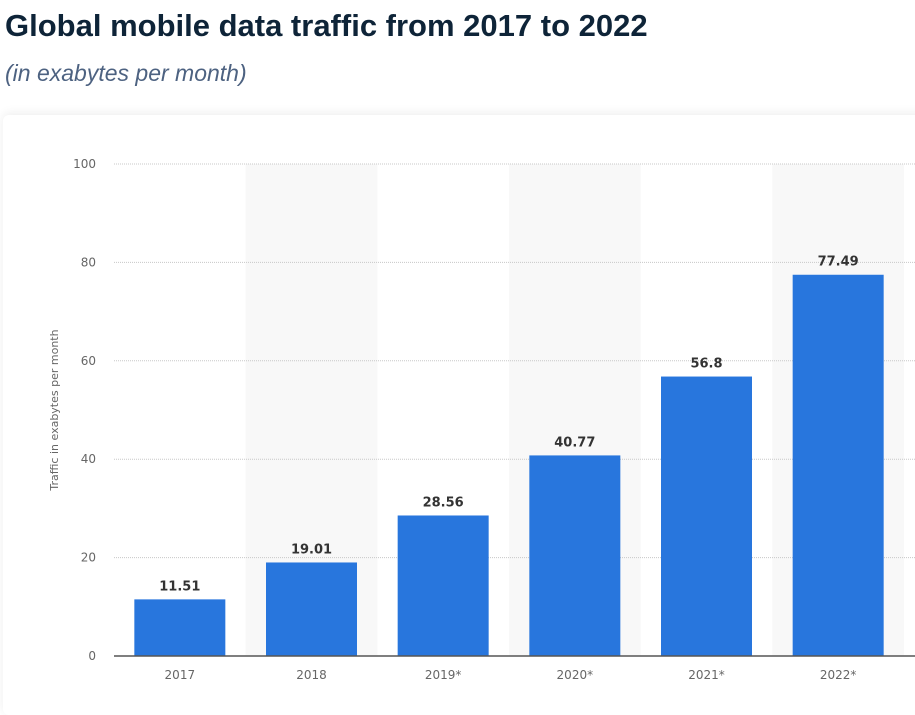 This screenshot has height=715, width=915. I want to click on data-label: 11.51, so click(179, 586).